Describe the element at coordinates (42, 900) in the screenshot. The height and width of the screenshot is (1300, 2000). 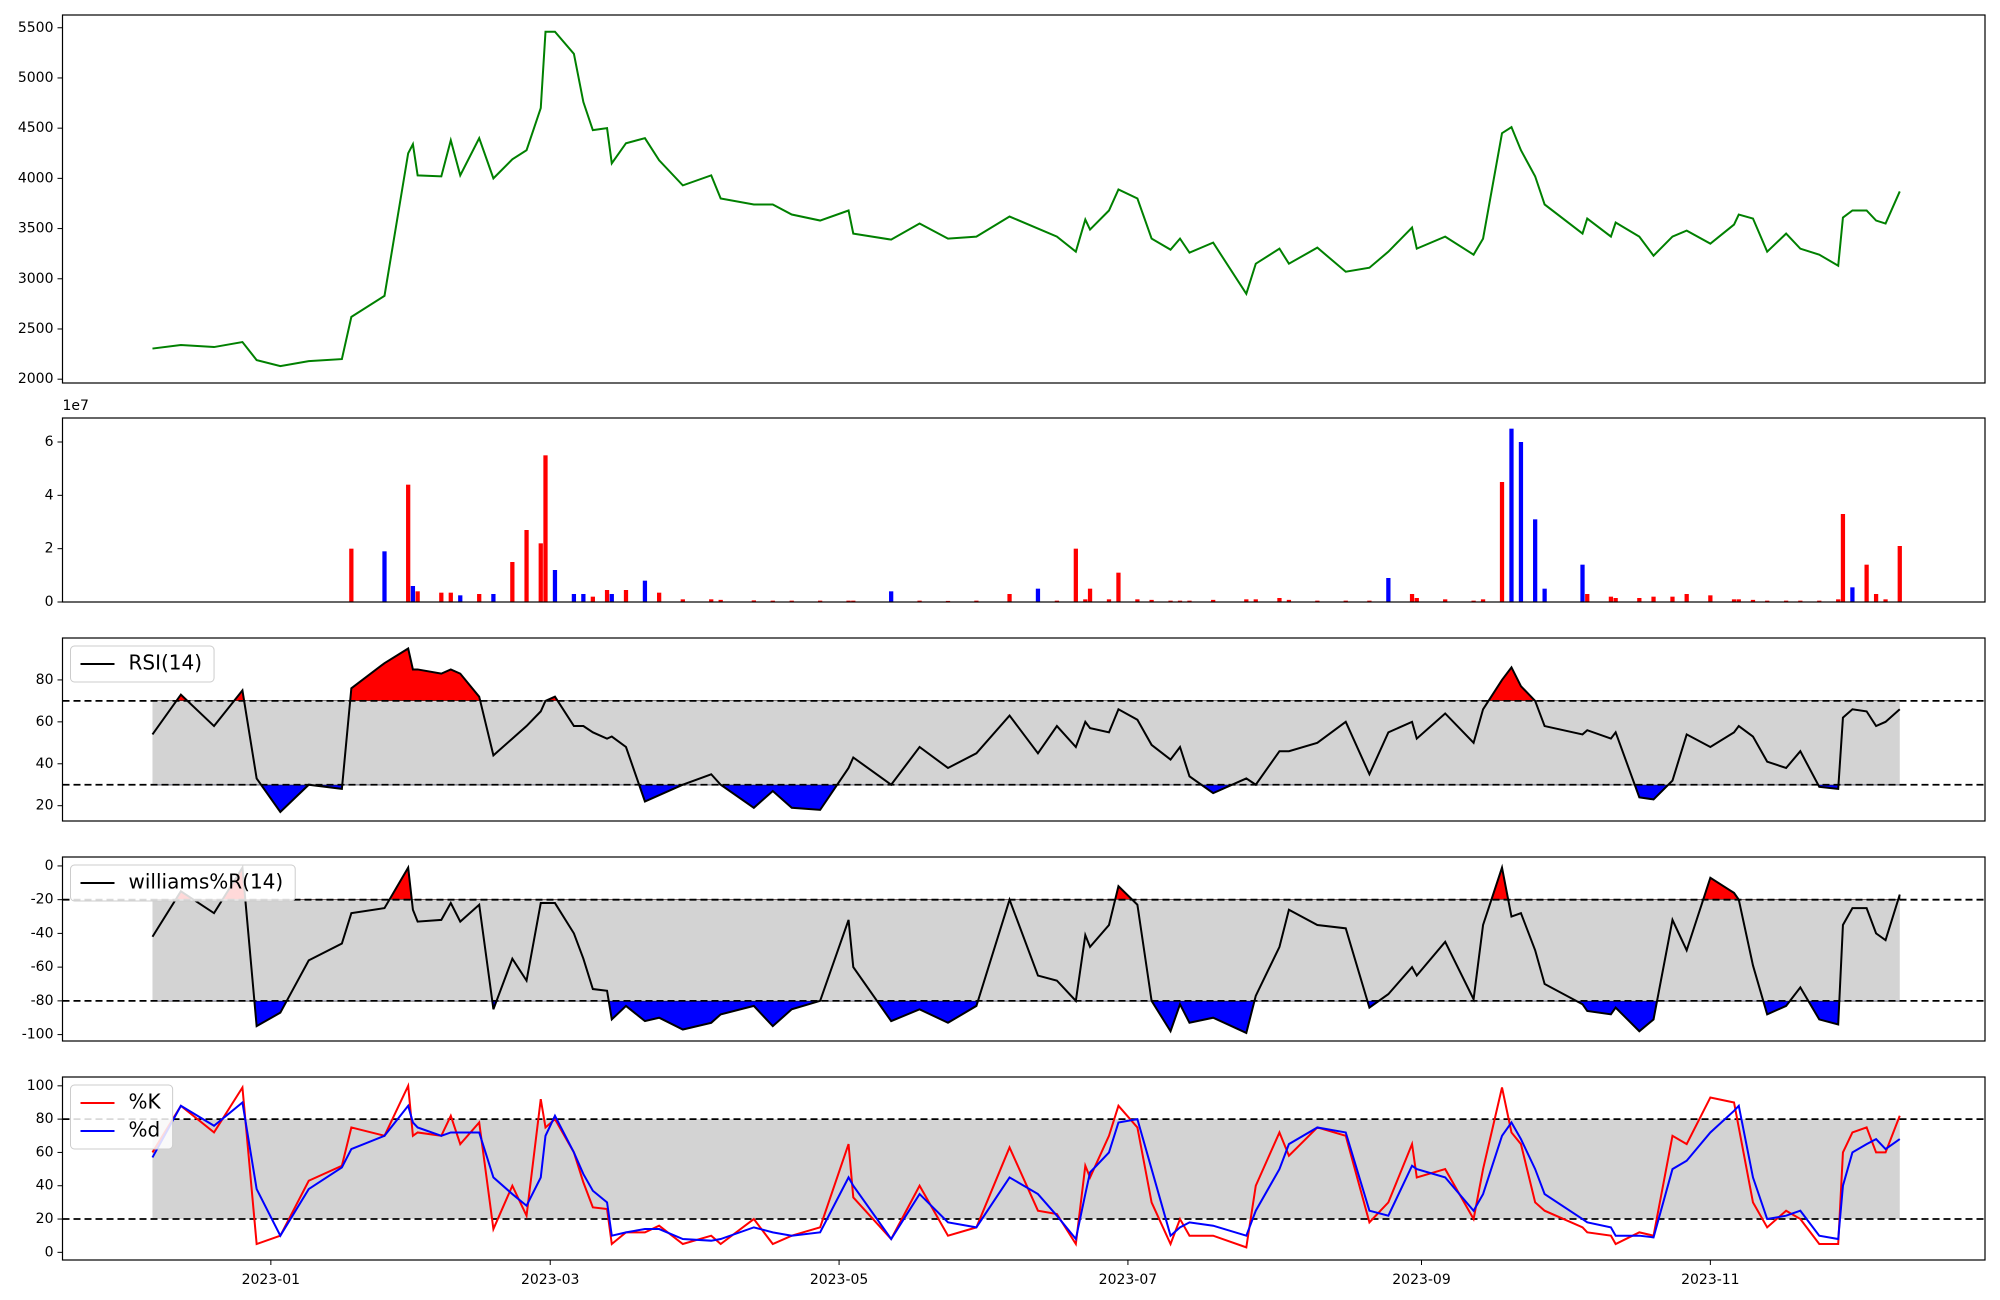
I see `y-tick-label: -20` at that location.